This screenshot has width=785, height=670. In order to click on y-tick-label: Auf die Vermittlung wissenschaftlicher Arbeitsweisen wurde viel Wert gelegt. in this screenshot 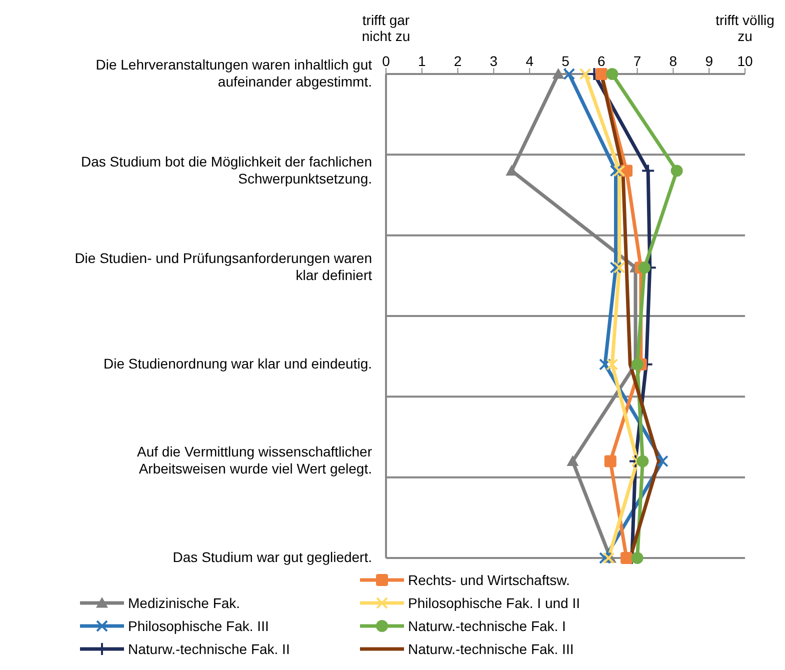, I will do `click(254, 459)`.